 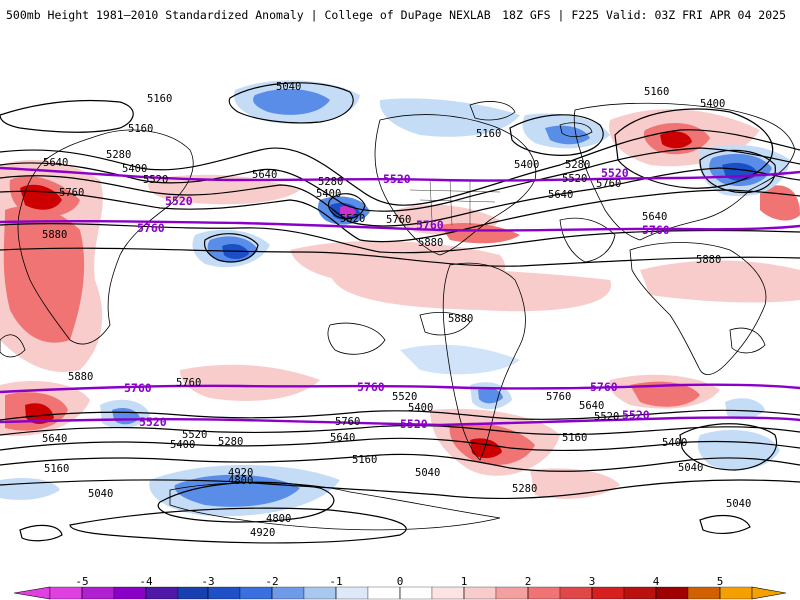 I want to click on colorbar-tick-label: 2, so click(x=528, y=581).